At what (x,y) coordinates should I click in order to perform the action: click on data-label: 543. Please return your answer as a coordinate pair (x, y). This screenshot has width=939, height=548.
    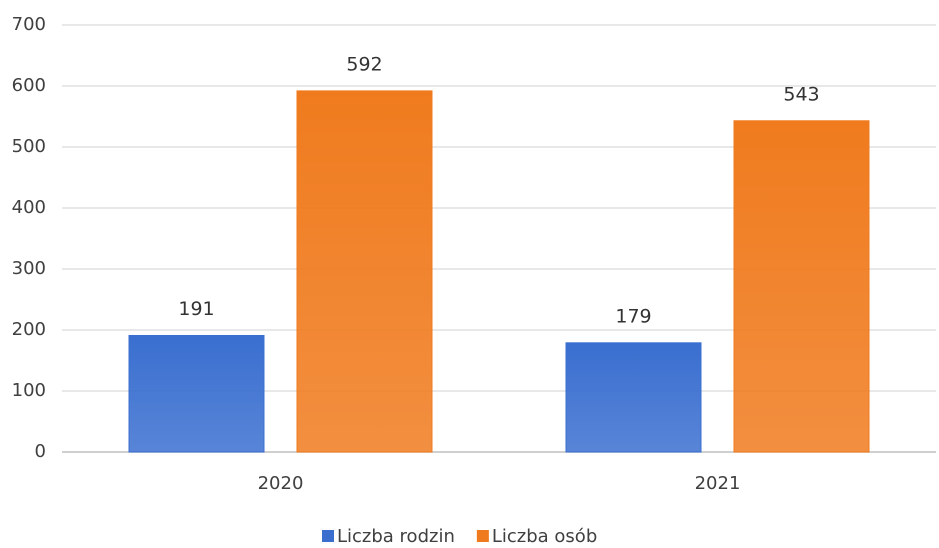
    Looking at the image, I should click on (801, 94).